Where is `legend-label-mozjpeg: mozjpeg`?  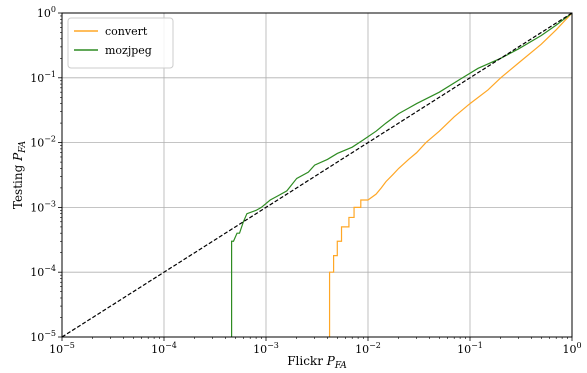
legend-label-mozjpeg: mozjpeg is located at coordinates (128, 50).